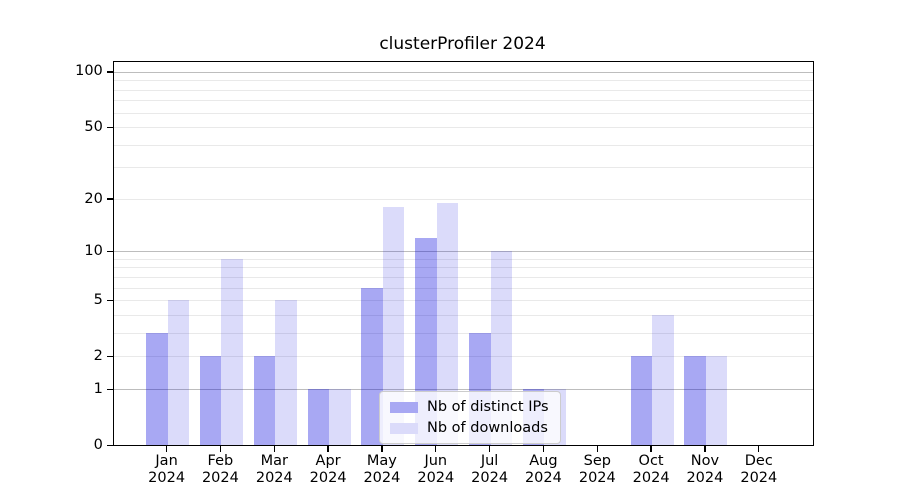  I want to click on x-tick-label: Jul 2024, so click(490, 470).